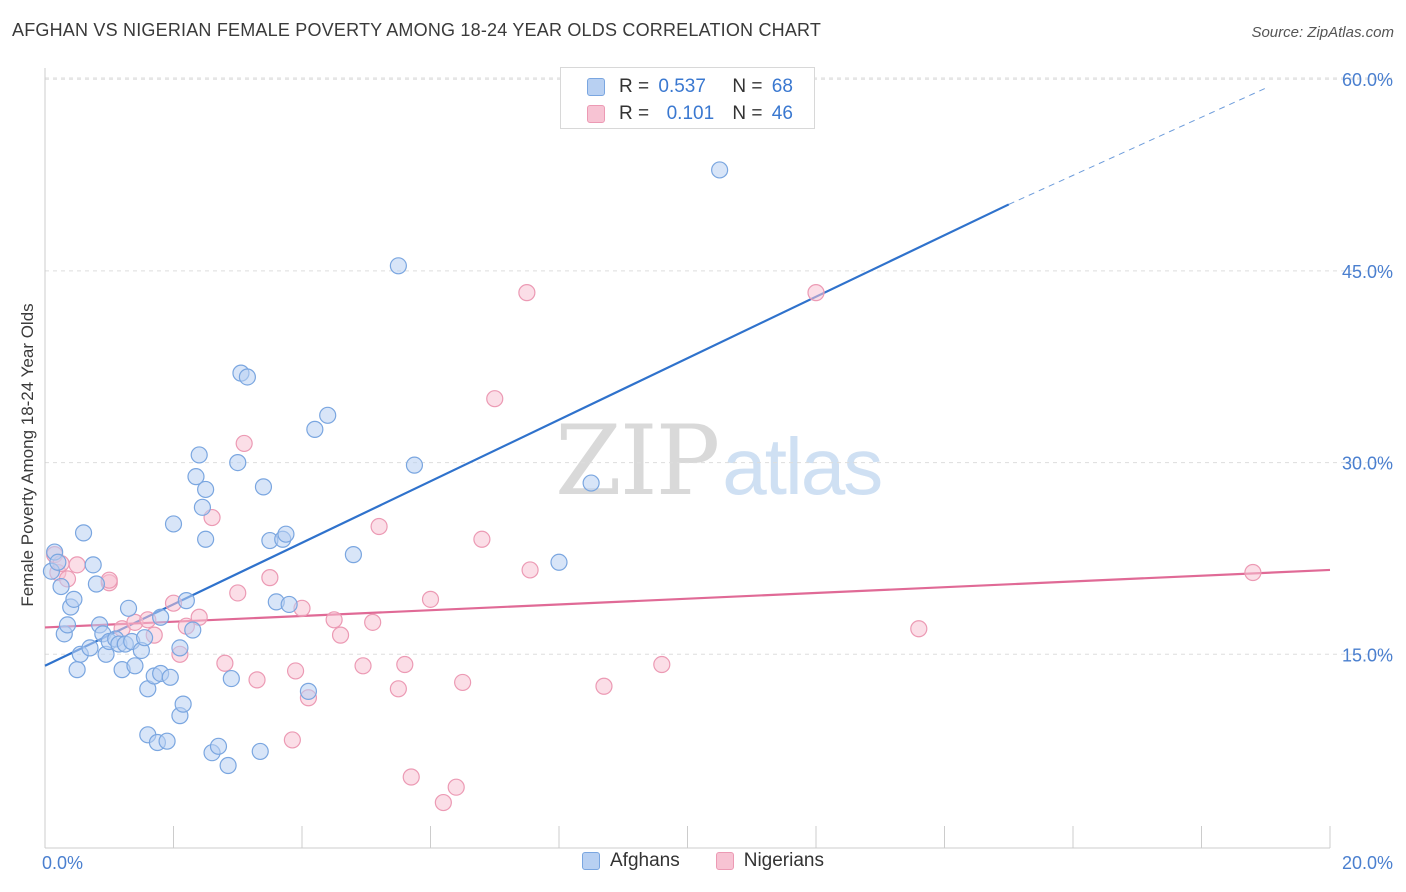 The width and height of the screenshot is (1406, 892). What do you see at coordinates (703, 861) in the screenshot?
I see `bottom-legend: Afghans Nigerians` at bounding box center [703, 861].